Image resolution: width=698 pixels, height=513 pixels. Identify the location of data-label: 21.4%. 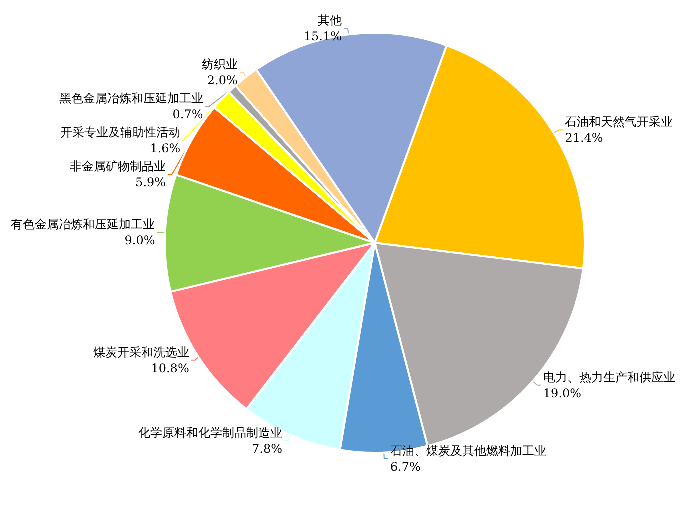
(584, 138).